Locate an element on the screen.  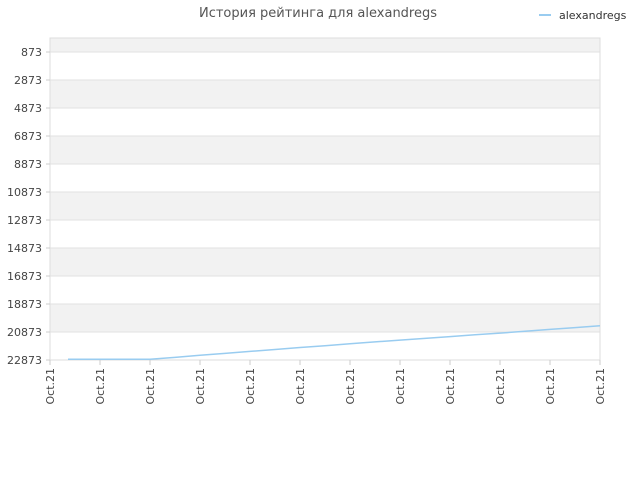
y-tick-label: 22873 is located at coordinates (24, 360).